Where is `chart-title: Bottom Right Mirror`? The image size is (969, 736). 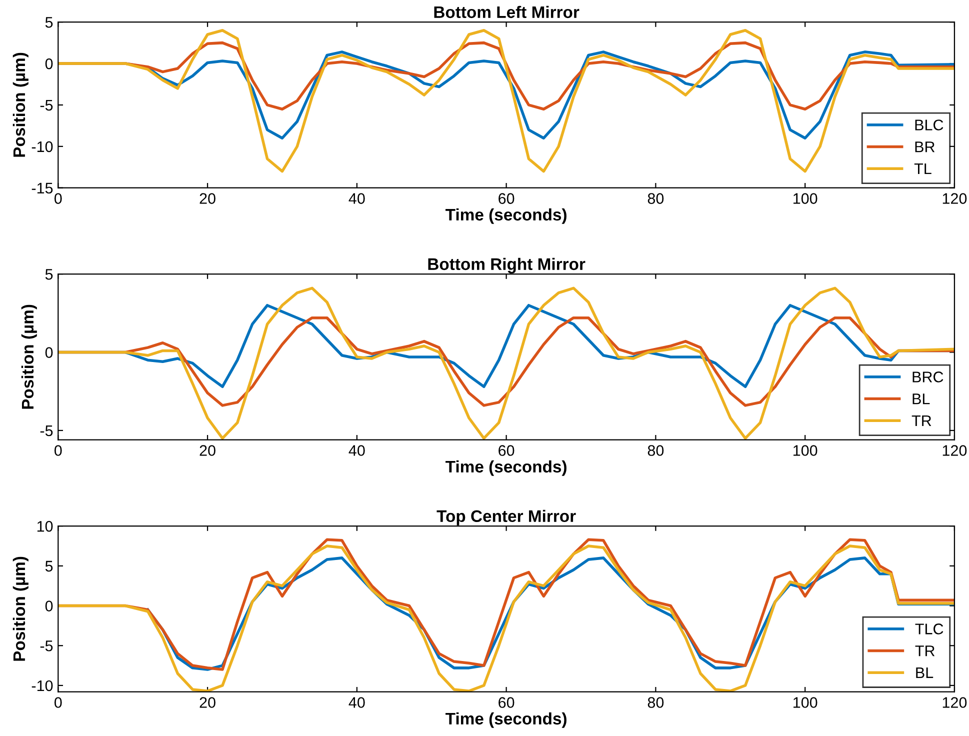 chart-title: Bottom Right Mirror is located at coordinates (507, 266).